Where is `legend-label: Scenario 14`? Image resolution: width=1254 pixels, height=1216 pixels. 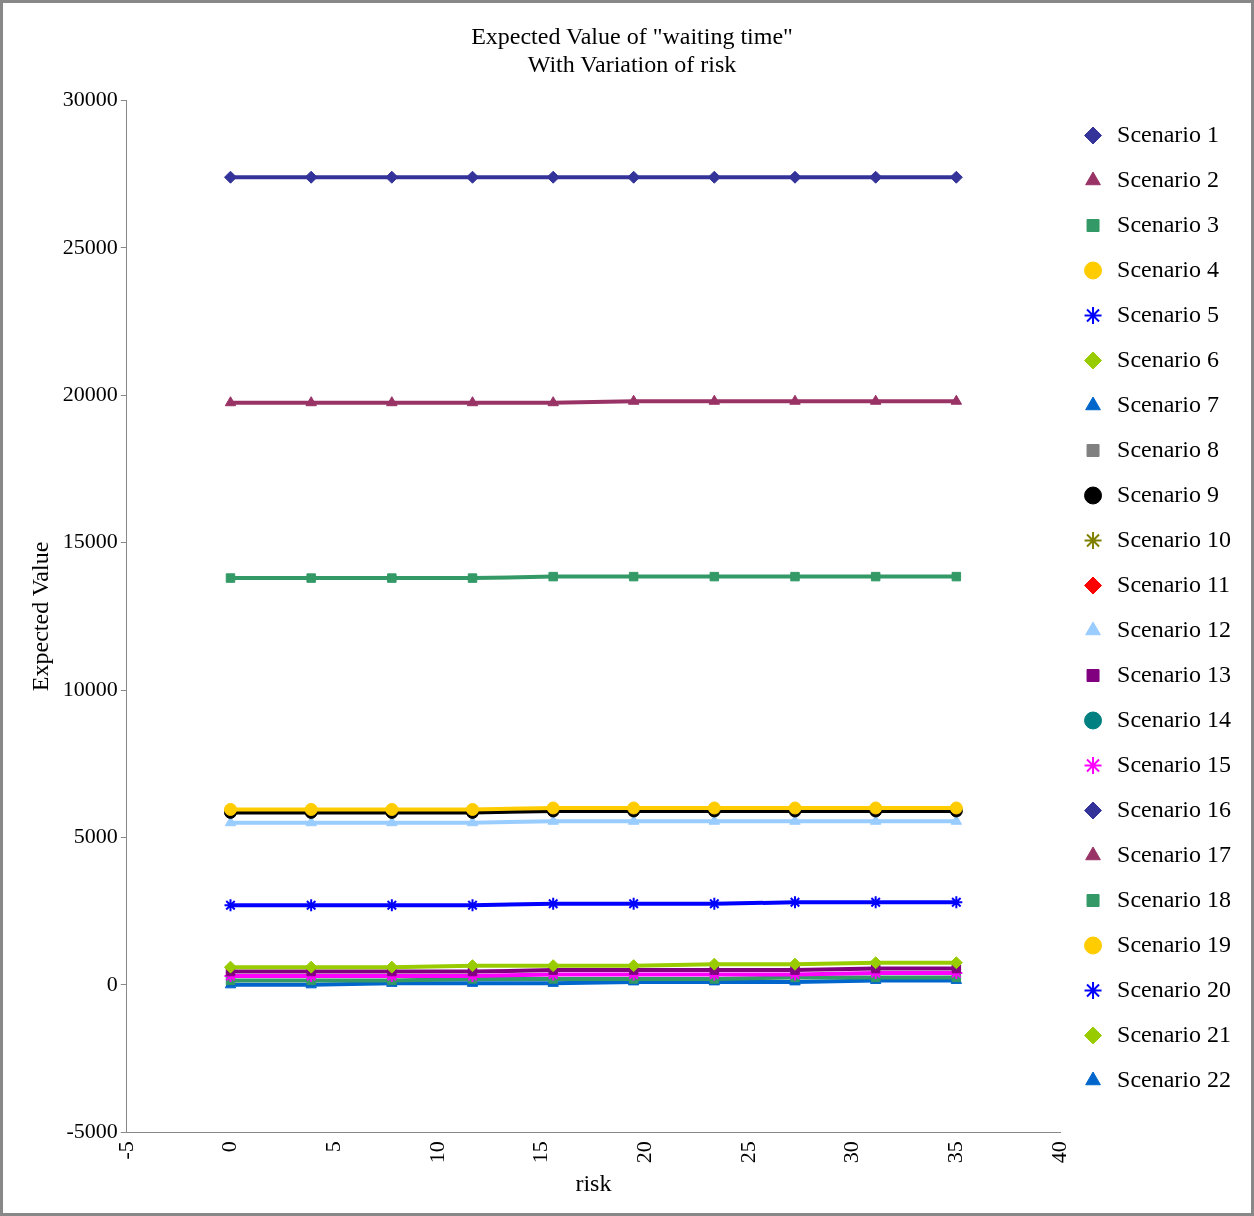 legend-label: Scenario 14 is located at coordinates (1174, 718).